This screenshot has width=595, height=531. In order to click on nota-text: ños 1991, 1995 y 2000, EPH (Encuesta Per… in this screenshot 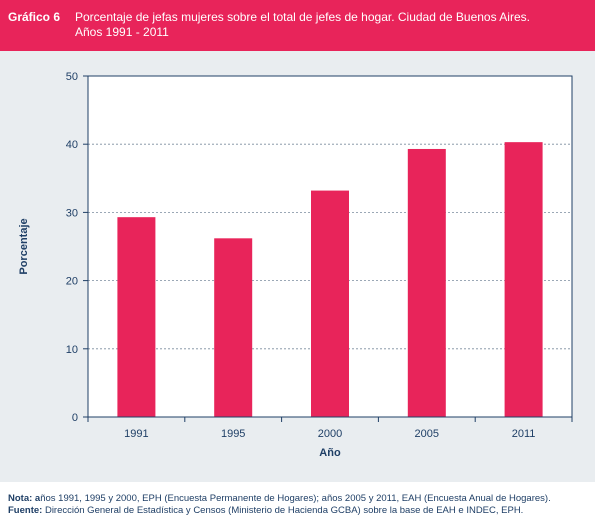, I will do `click(295, 498)`.